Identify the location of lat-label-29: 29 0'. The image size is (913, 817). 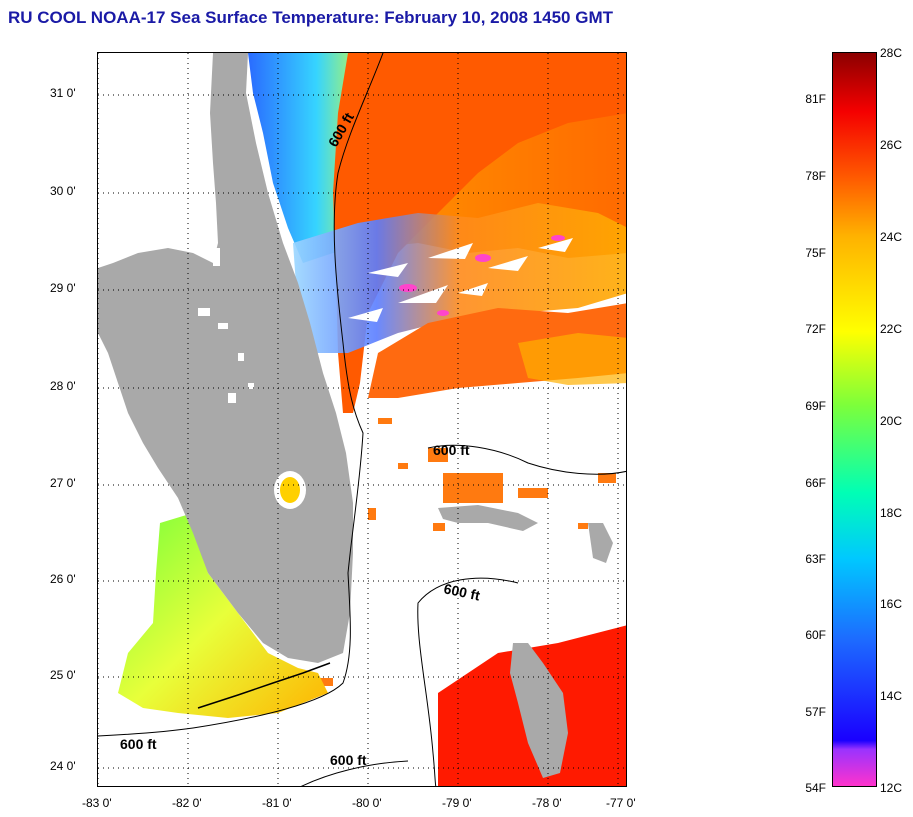
(63, 288).